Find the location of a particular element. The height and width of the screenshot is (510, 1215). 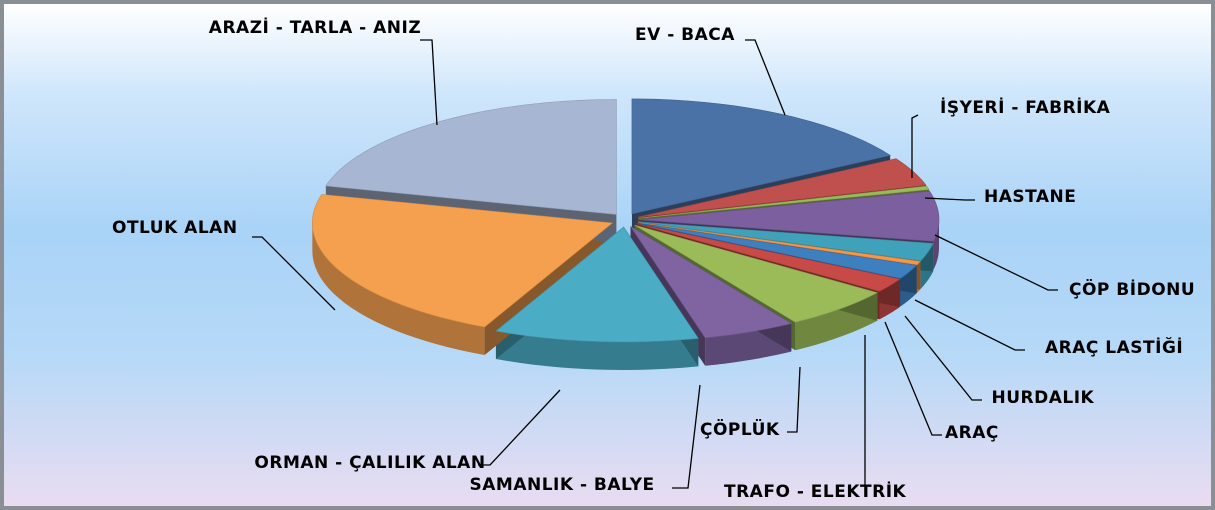

slice-label: TRAFO - ELEKTRİK is located at coordinates (815, 492).